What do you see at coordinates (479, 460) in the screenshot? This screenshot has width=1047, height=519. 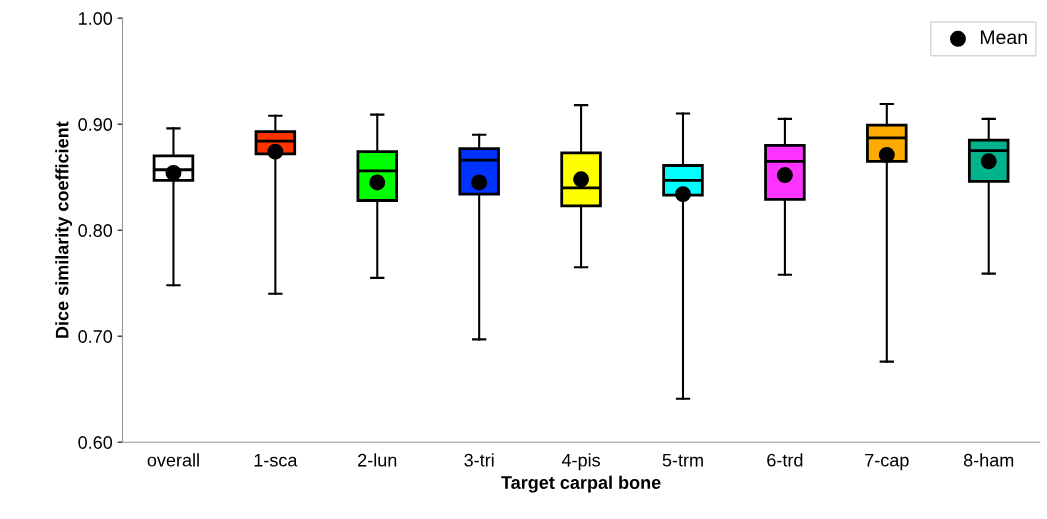 I see `x-tick-label: 3-tri` at bounding box center [479, 460].